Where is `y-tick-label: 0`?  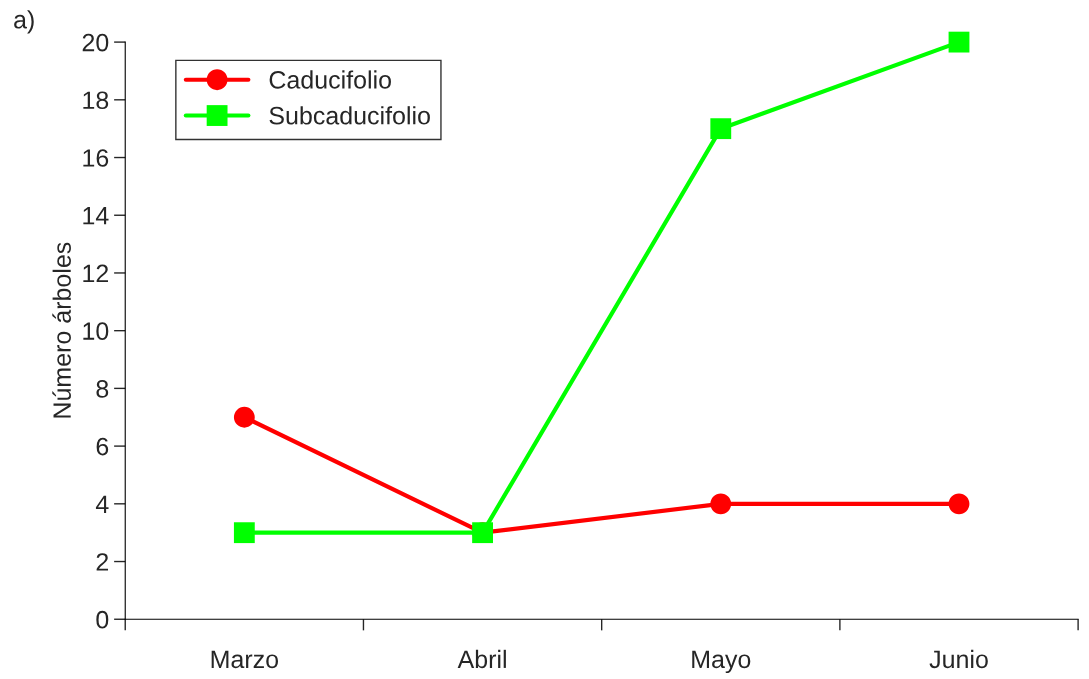 y-tick-label: 0 is located at coordinates (102, 619).